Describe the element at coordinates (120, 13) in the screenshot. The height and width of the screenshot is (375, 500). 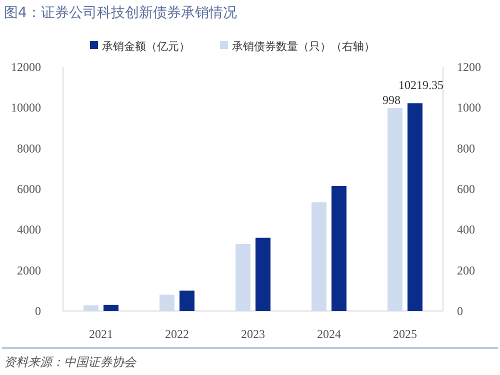
I see `chart-title: 图4：证券公司科技创新债券承销情况` at that location.